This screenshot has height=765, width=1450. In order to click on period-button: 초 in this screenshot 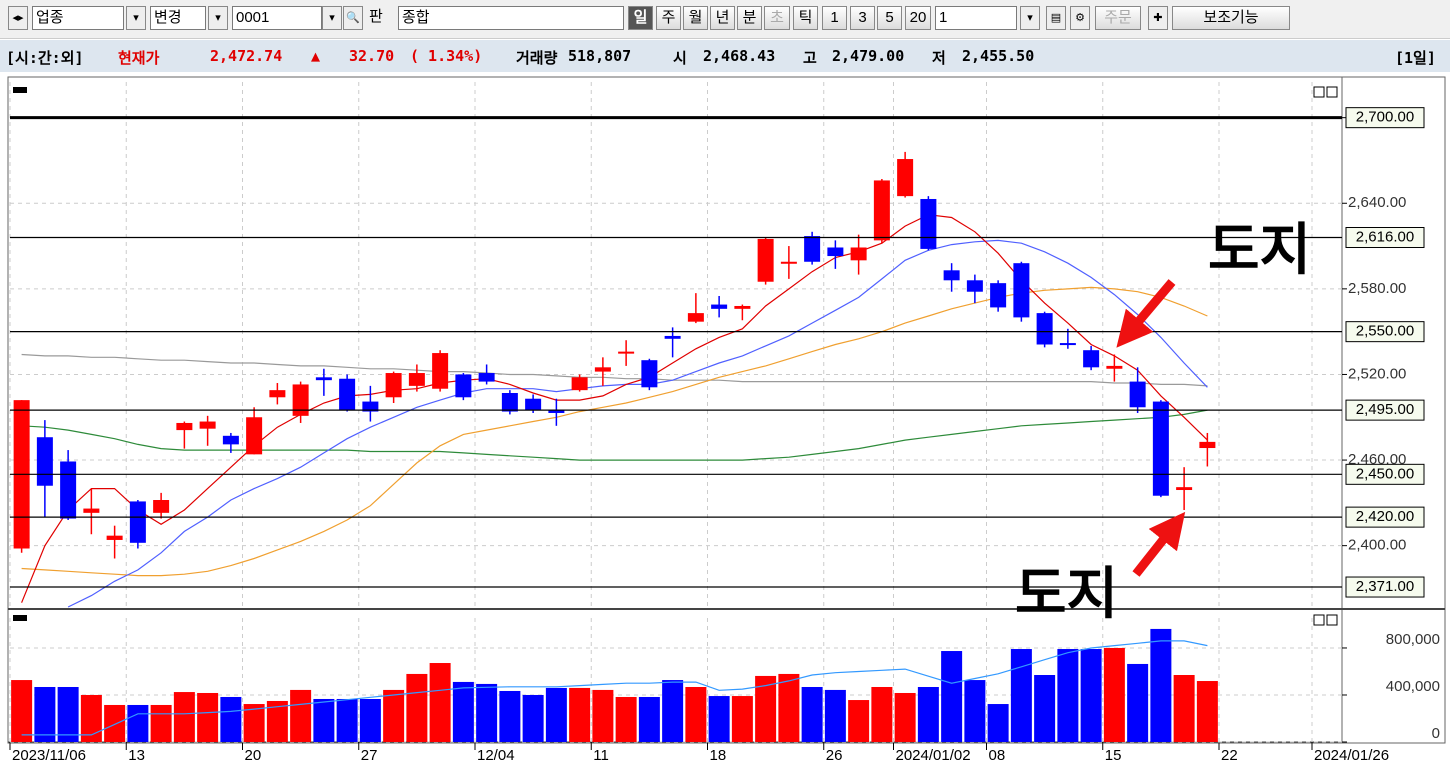, I will do `click(777, 18)`.